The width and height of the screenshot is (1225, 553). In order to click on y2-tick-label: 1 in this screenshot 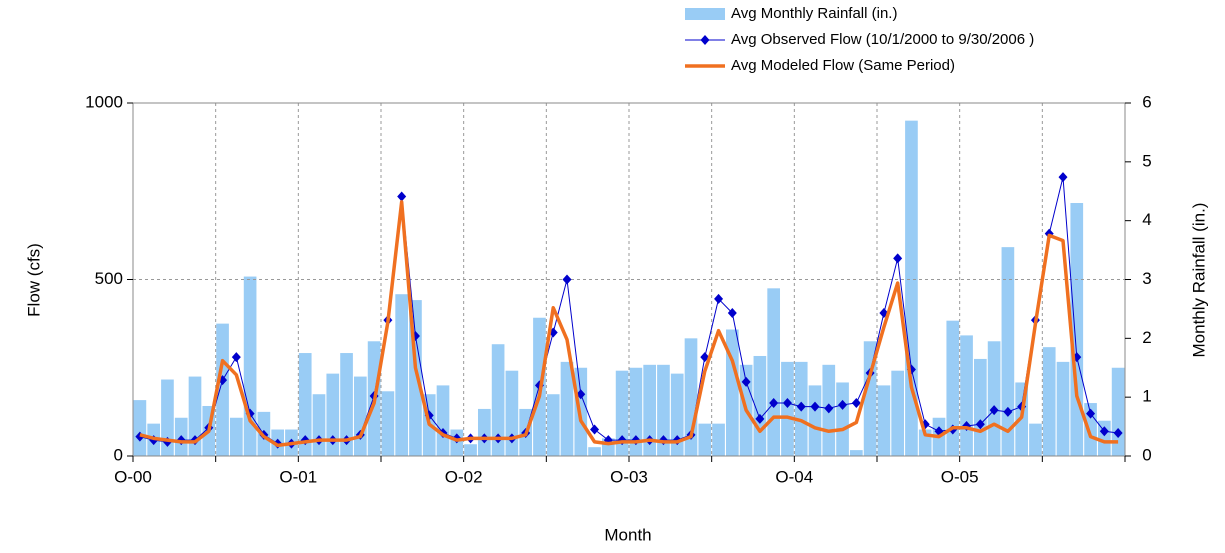, I will do `click(1146, 396)`.